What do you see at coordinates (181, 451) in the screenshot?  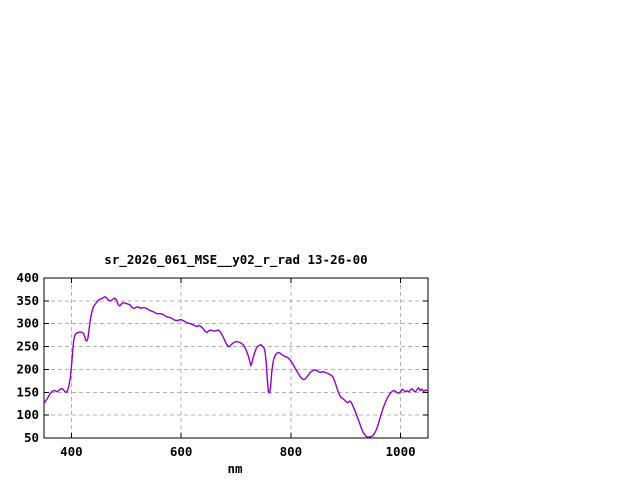 I see `x-tick-label: 600` at bounding box center [181, 451].